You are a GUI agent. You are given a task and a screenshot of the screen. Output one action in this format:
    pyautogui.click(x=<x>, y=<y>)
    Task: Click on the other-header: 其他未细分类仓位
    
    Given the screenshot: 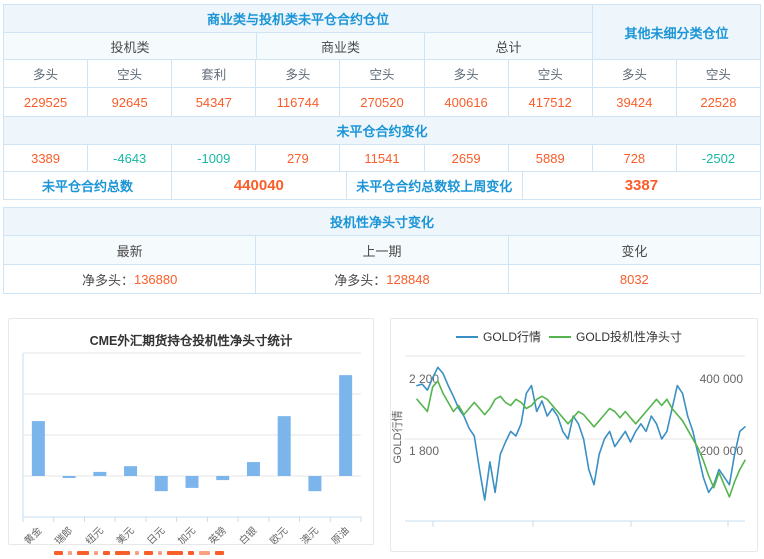 What is the action you would take?
    pyautogui.click(x=676, y=32)
    